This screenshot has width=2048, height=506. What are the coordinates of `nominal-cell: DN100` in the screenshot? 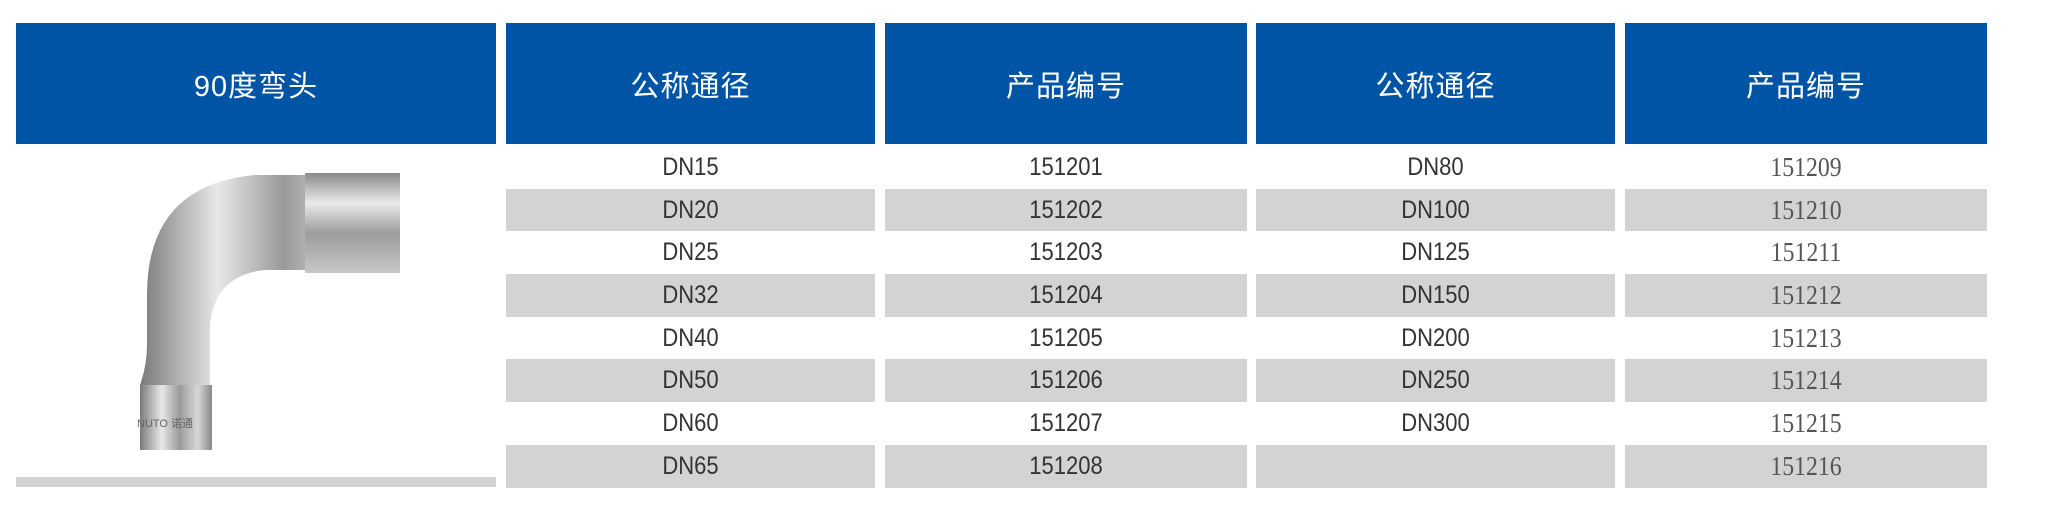 It's located at (1435, 209).